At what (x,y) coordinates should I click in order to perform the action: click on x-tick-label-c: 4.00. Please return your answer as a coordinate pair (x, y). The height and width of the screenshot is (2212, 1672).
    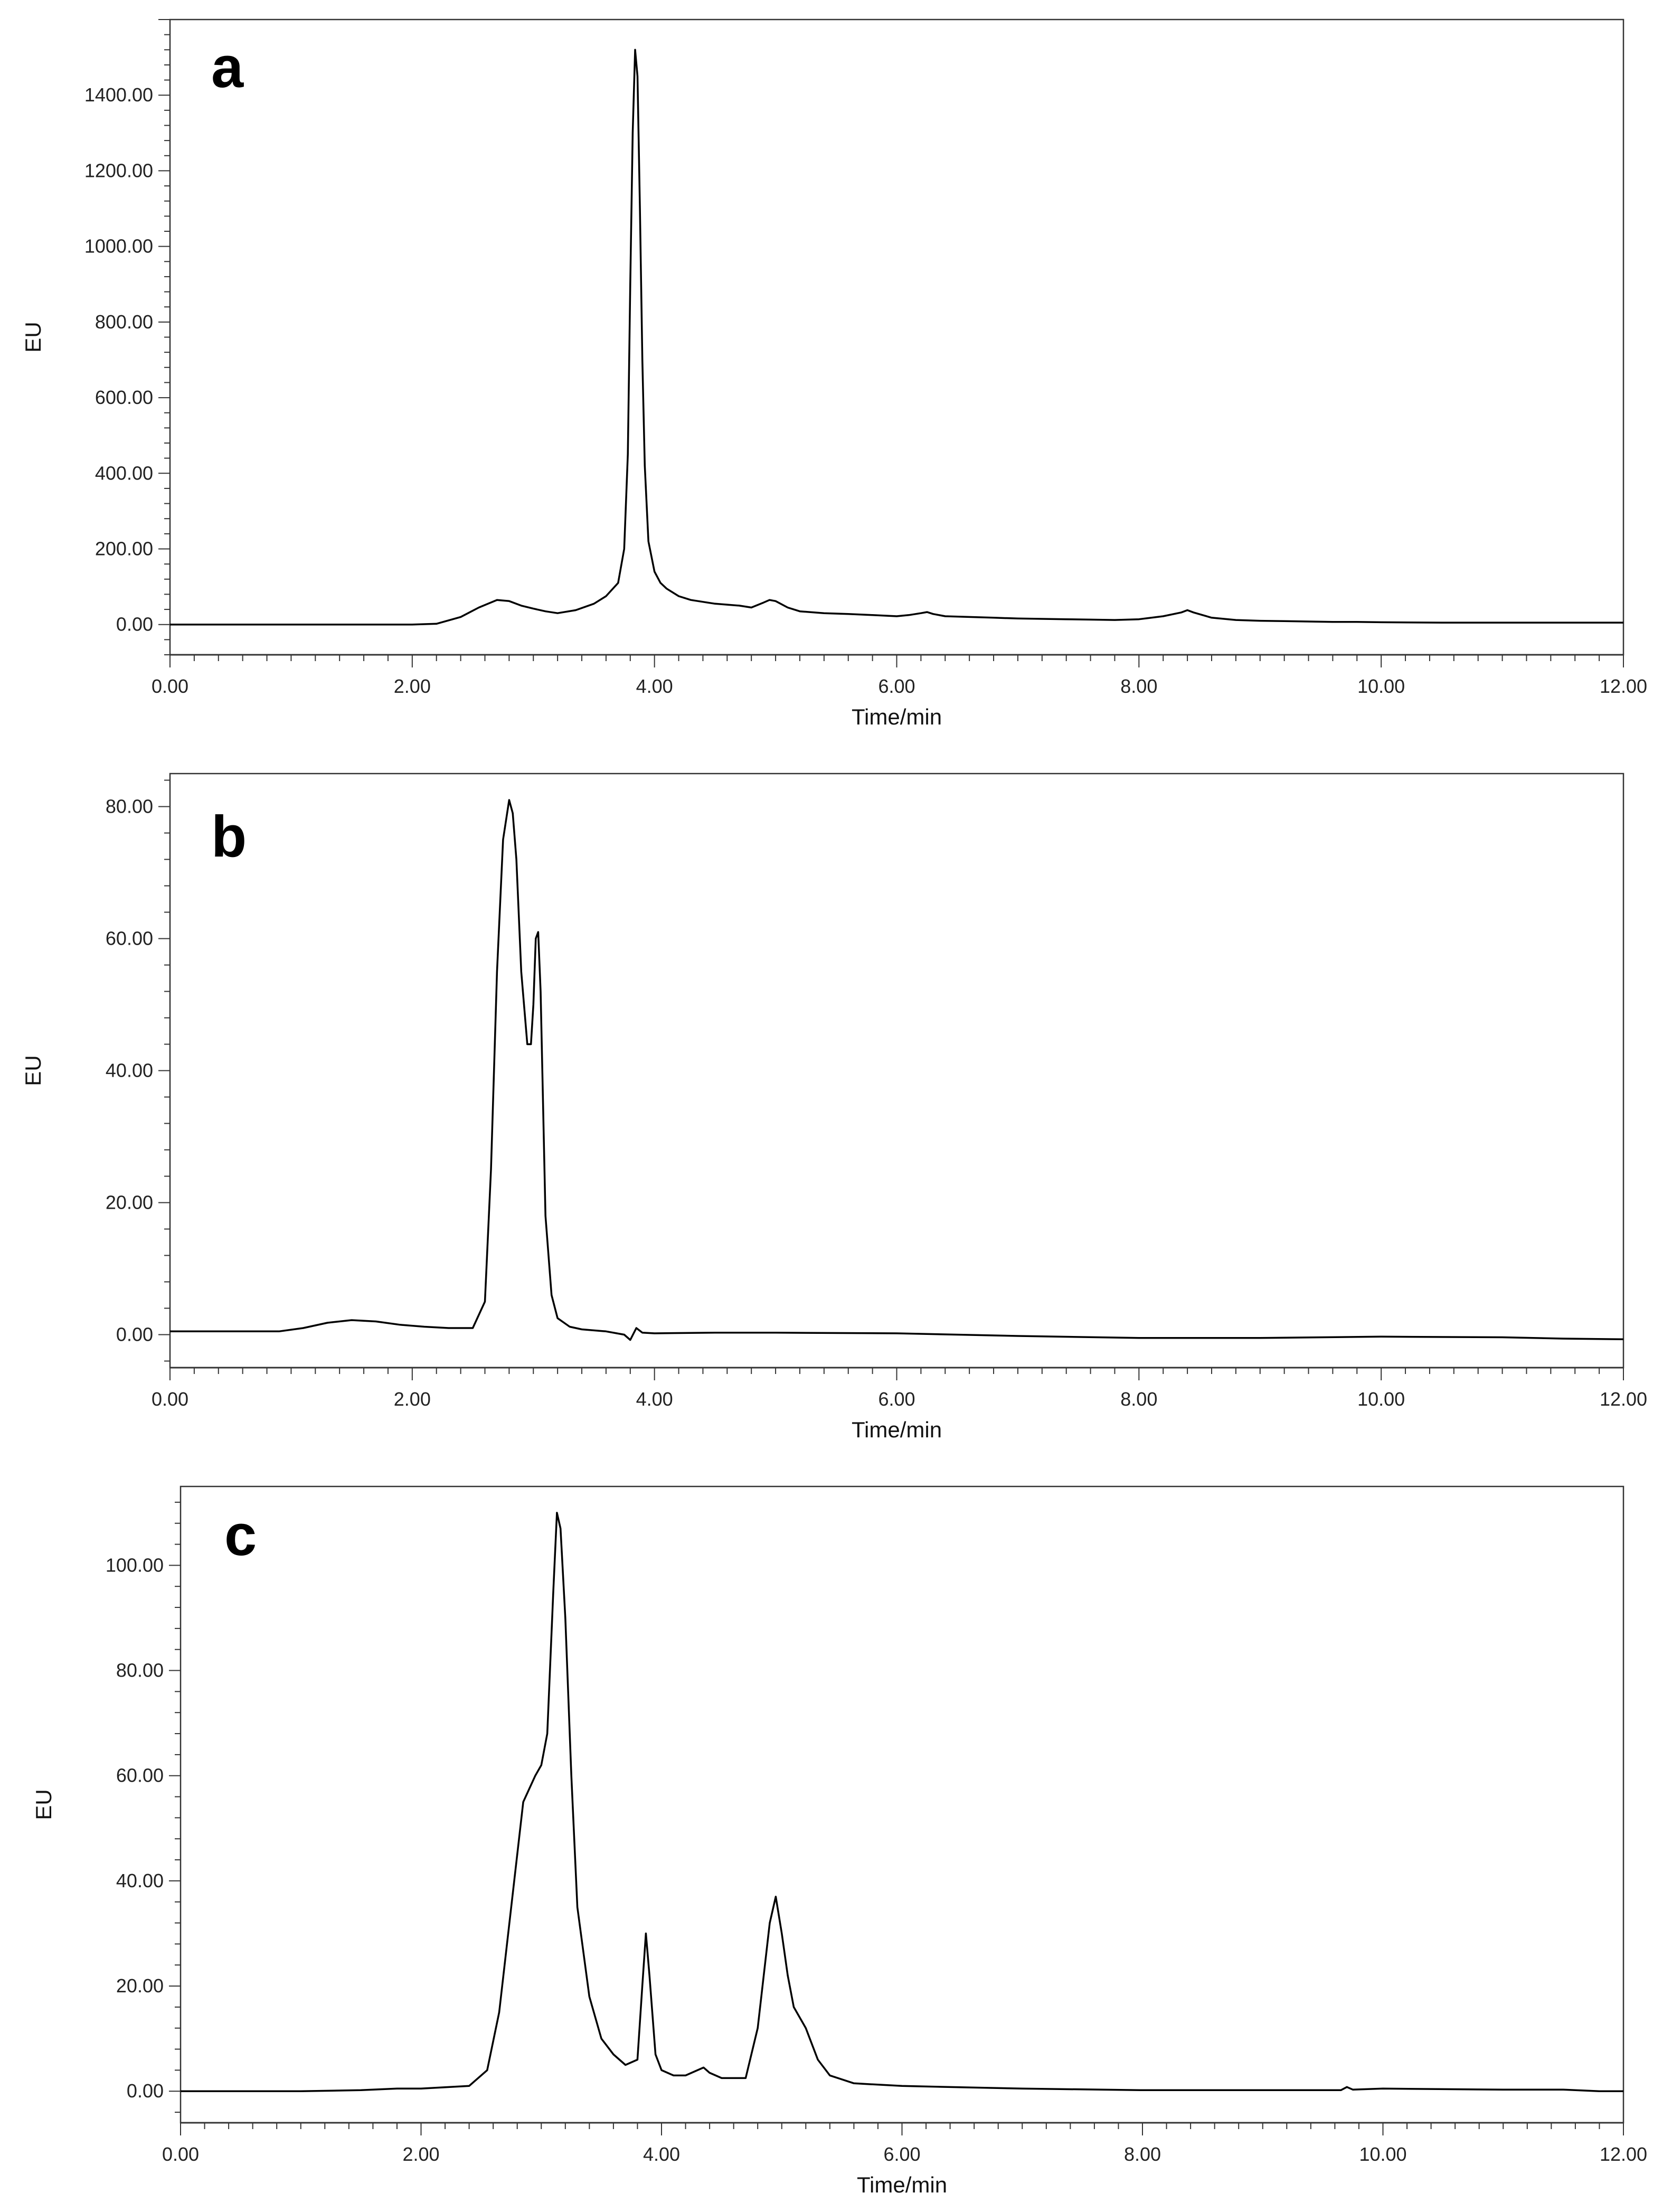
    Looking at the image, I should click on (661, 2154).